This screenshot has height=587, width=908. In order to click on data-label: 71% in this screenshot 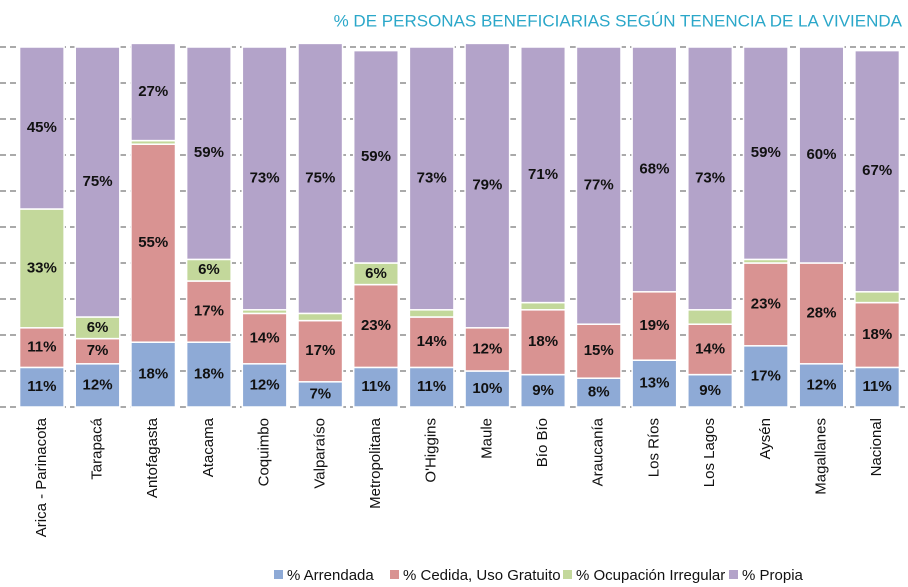, I will do `click(543, 174)`.